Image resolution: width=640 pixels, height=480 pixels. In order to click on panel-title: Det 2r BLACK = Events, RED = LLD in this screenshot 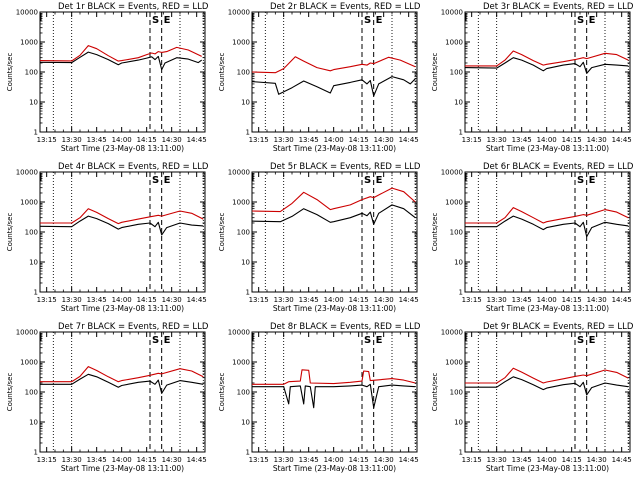, I will do `click(345, 7)`.